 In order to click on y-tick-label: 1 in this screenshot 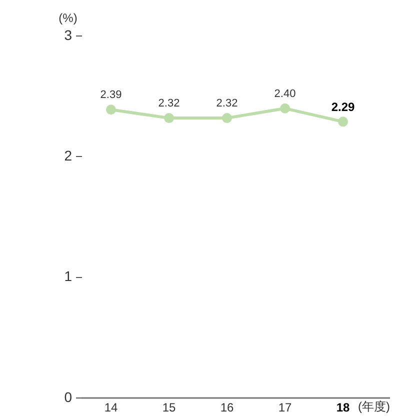, I will do `click(68, 276)`.